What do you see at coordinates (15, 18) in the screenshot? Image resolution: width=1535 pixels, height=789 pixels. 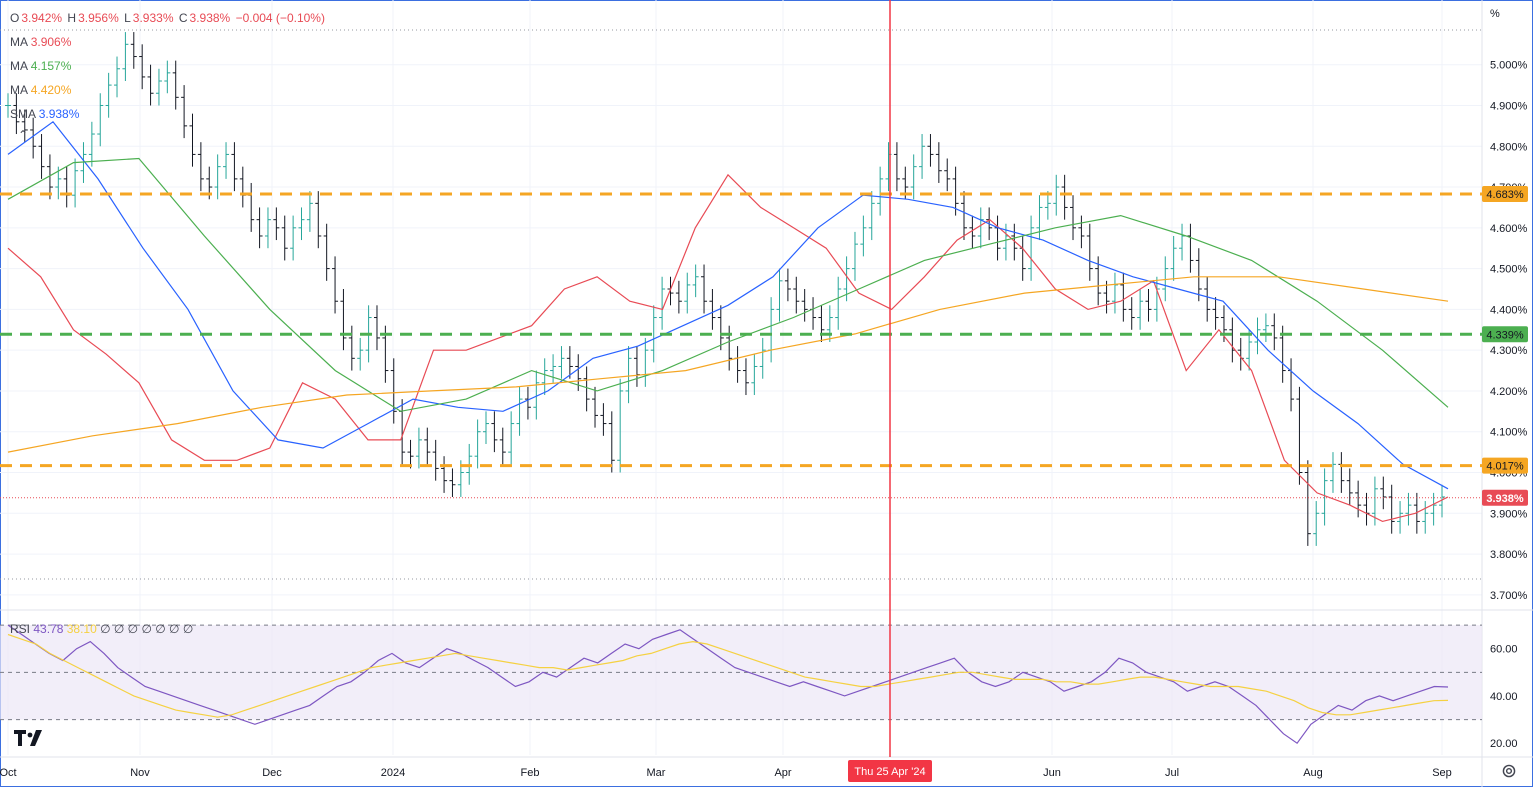 I see `open-label: O` at bounding box center [15, 18].